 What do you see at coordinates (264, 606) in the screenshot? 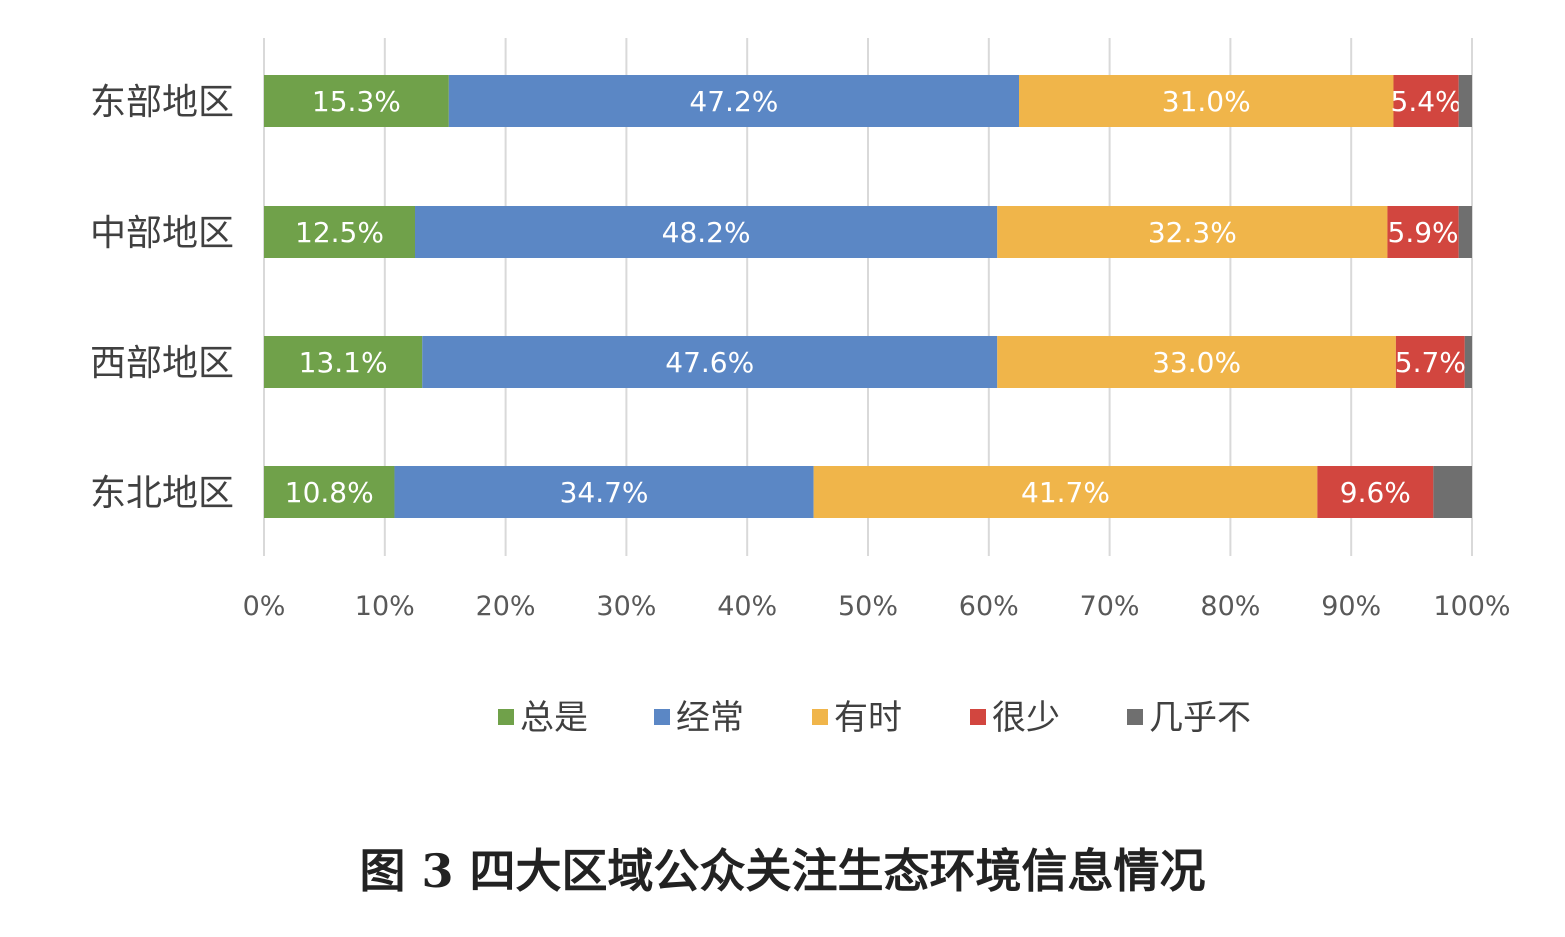
I see `x-tick-label: 0%` at bounding box center [264, 606].